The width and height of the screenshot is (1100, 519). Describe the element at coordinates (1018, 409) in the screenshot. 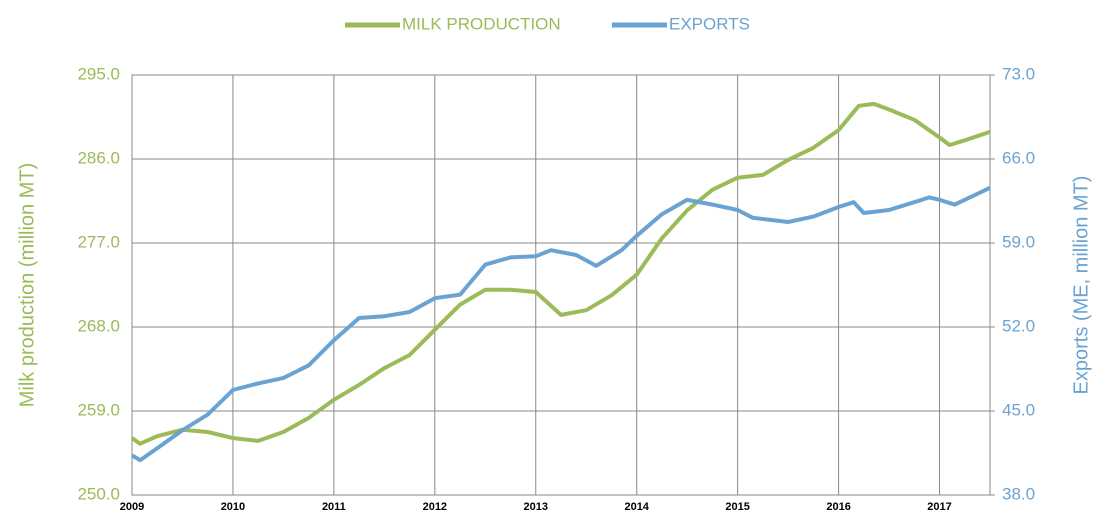

I see `y2-tick-label: 45.0` at that location.